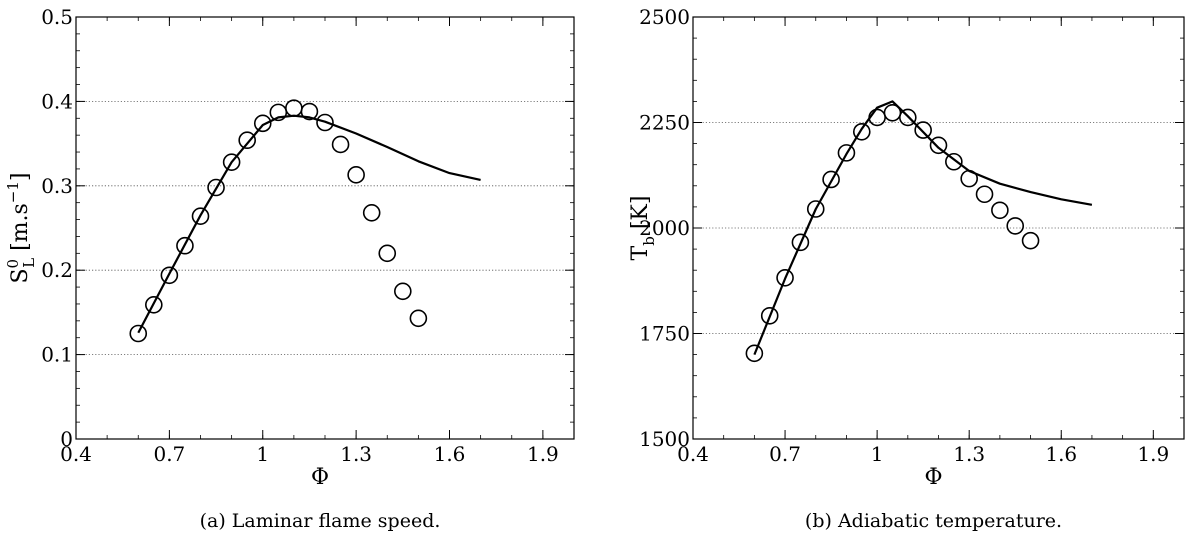  I want to click on y-tick-label: 2000, so click(664, 228).